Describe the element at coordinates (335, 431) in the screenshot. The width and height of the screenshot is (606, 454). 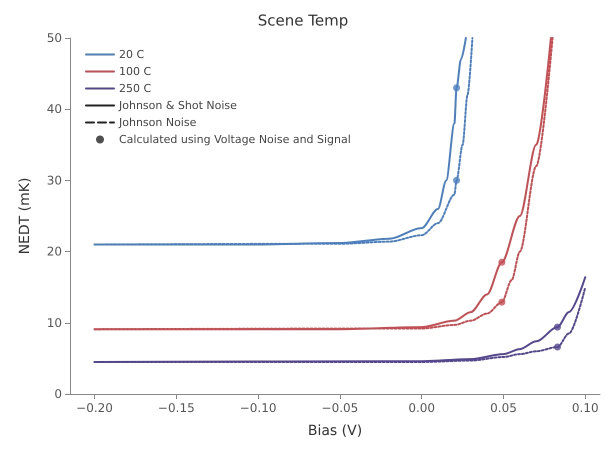
I see `x-axis-title: Bias (V)` at that location.